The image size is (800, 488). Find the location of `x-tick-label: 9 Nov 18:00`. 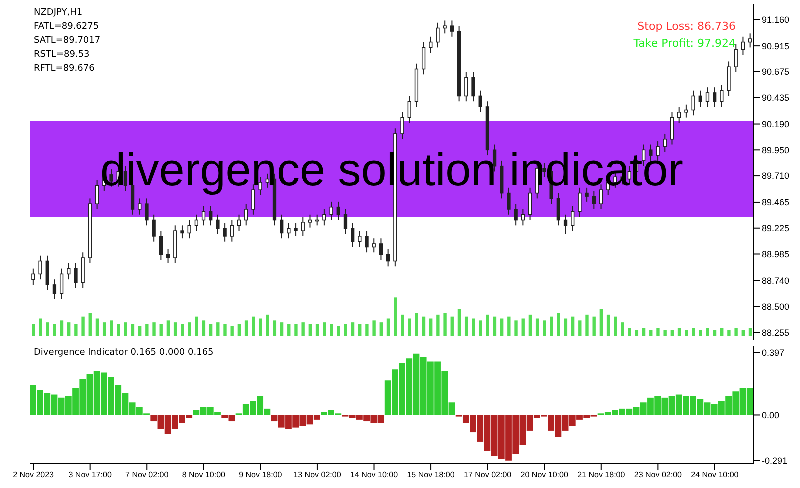

x-tick-label: 9 Nov 18:00 is located at coordinates (261, 475).